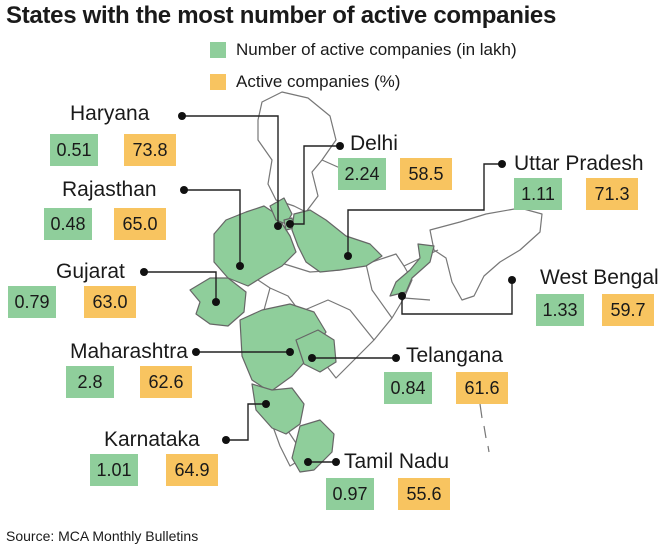 The image size is (660, 552). What do you see at coordinates (32, 302) in the screenshot?
I see `count-box-gujarat: 0.79` at bounding box center [32, 302].